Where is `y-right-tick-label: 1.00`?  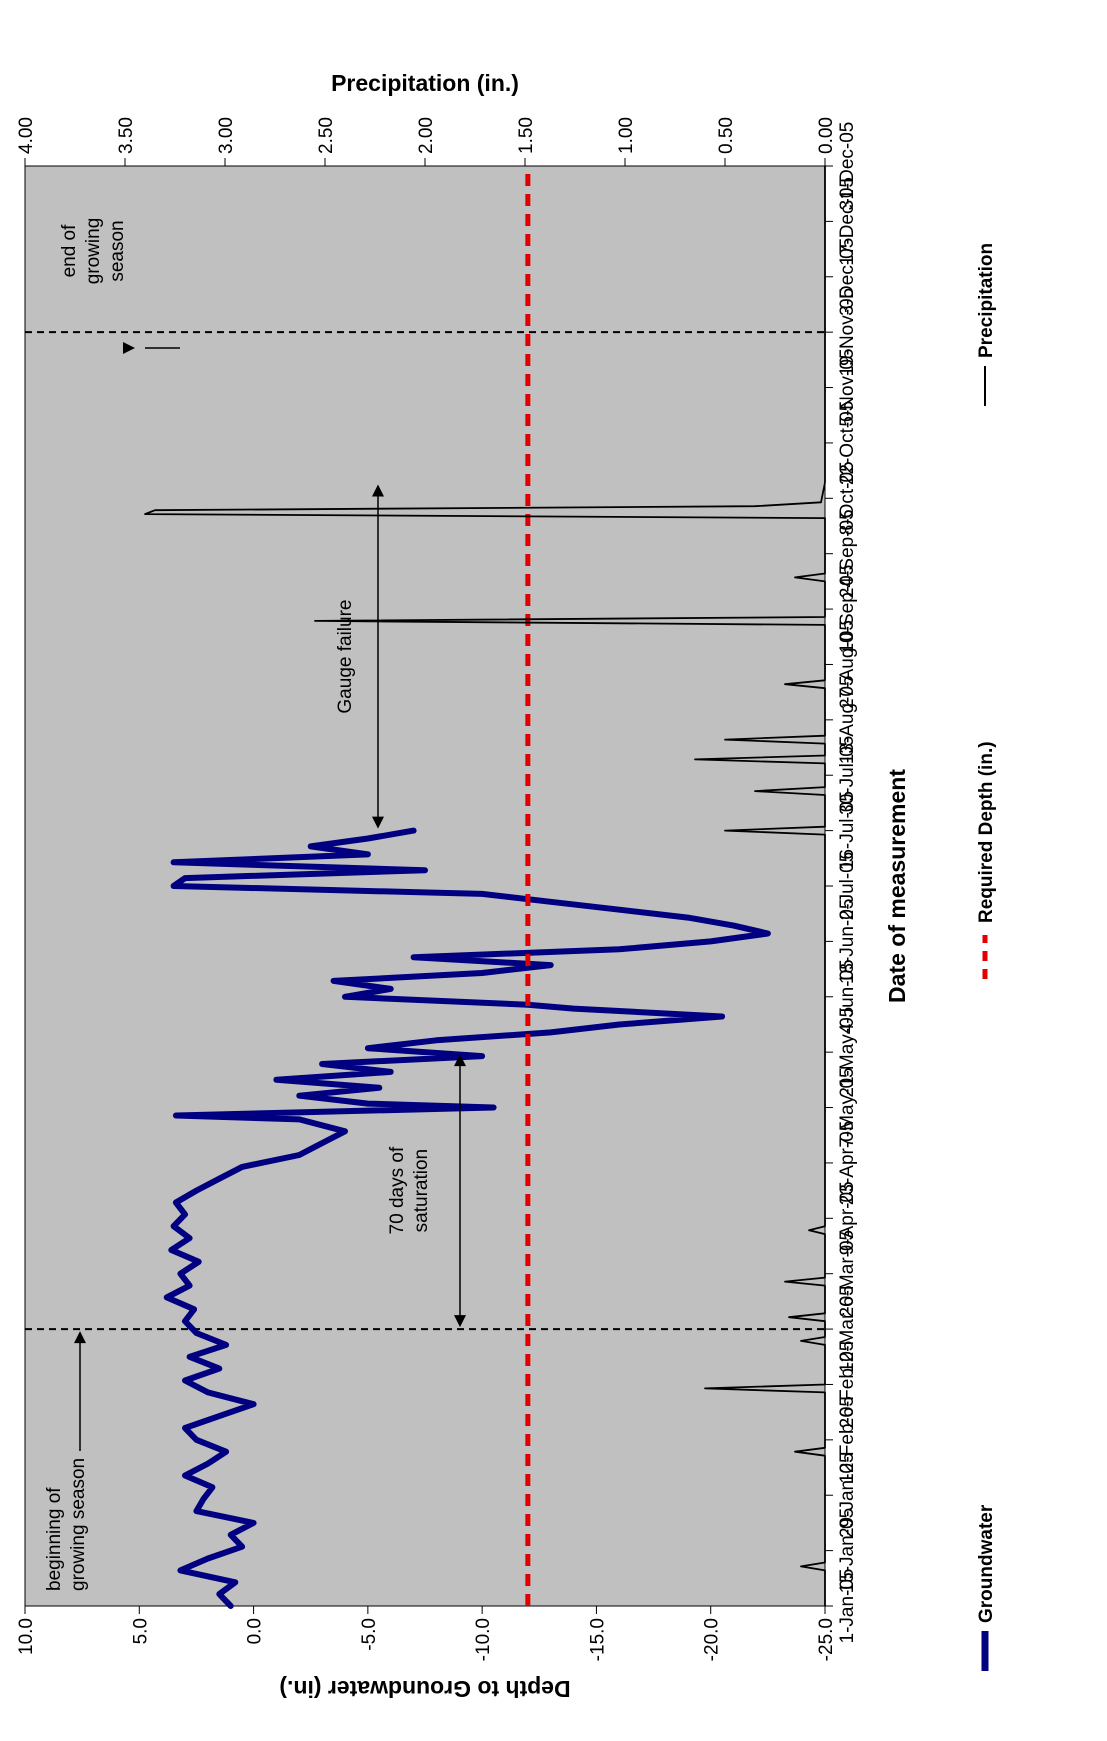 y-right-tick-label: 1.00 is located at coordinates (626, 135).